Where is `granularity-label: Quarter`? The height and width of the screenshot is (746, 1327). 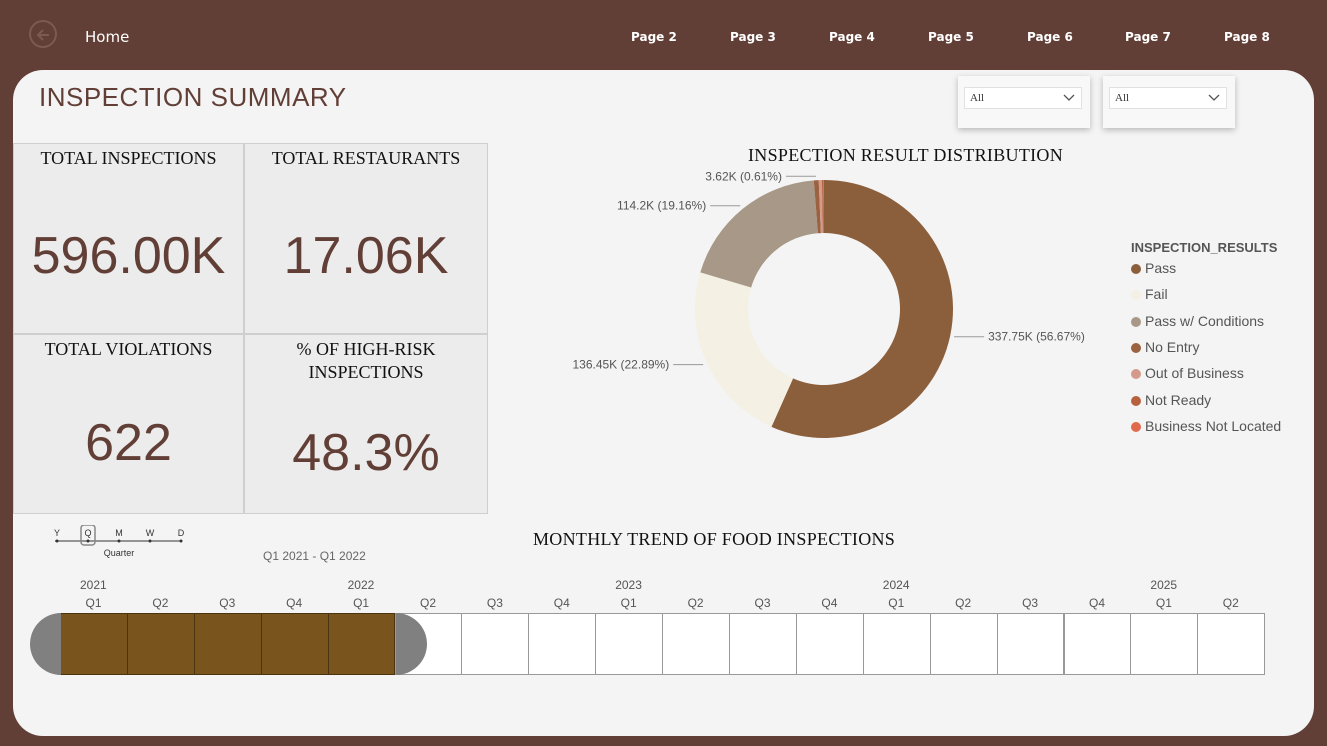 granularity-label: Quarter is located at coordinates (119, 553).